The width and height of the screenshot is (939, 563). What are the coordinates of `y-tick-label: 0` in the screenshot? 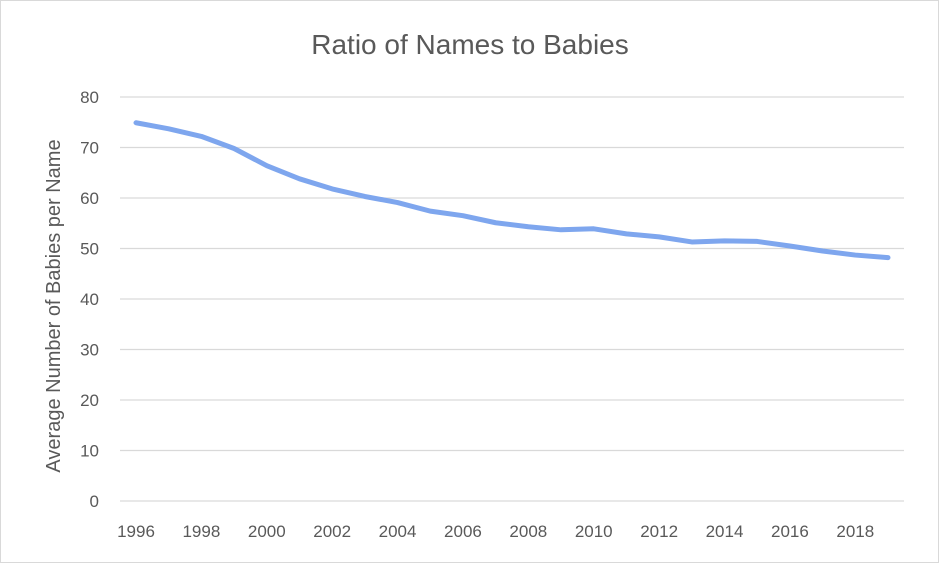 It's located at (94, 501).